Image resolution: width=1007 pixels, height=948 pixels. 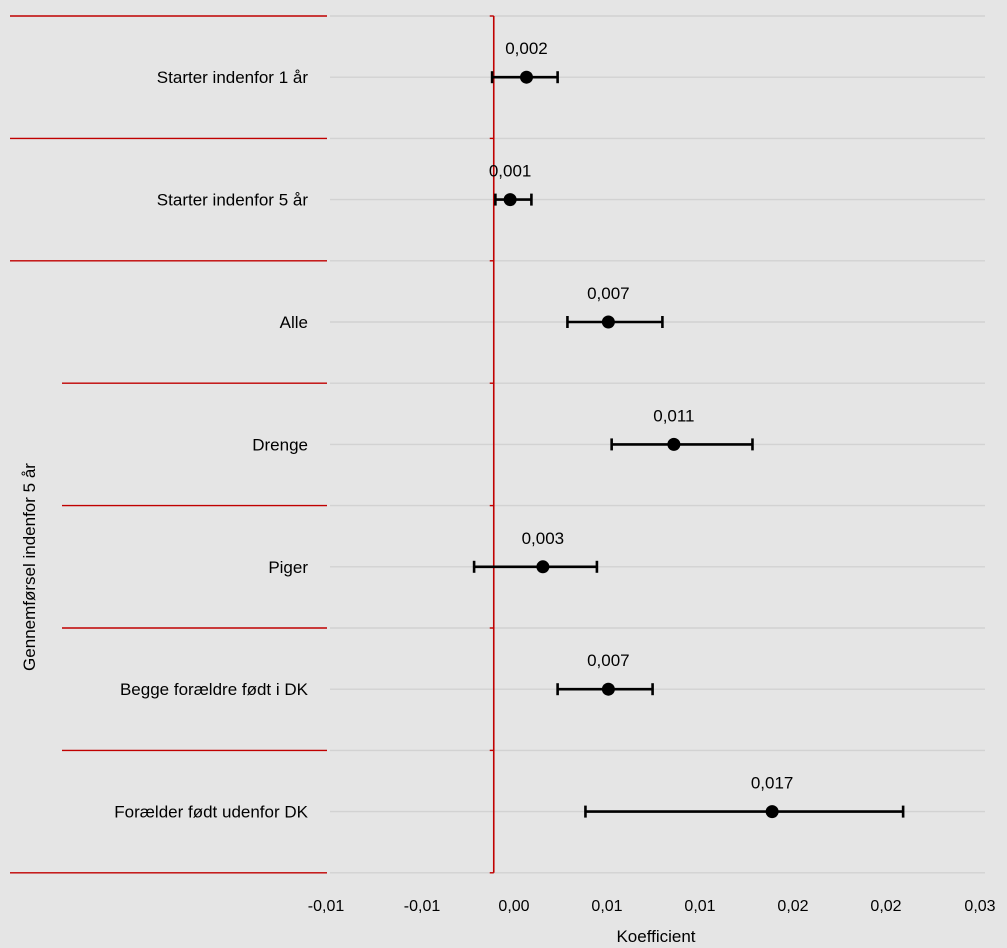 I want to click on category-label: Alle, so click(x=294, y=322).